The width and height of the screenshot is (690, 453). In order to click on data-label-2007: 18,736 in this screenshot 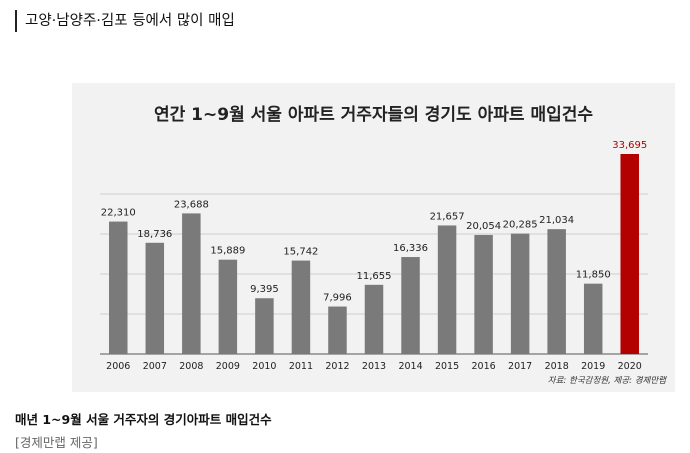, I will do `click(154, 234)`.